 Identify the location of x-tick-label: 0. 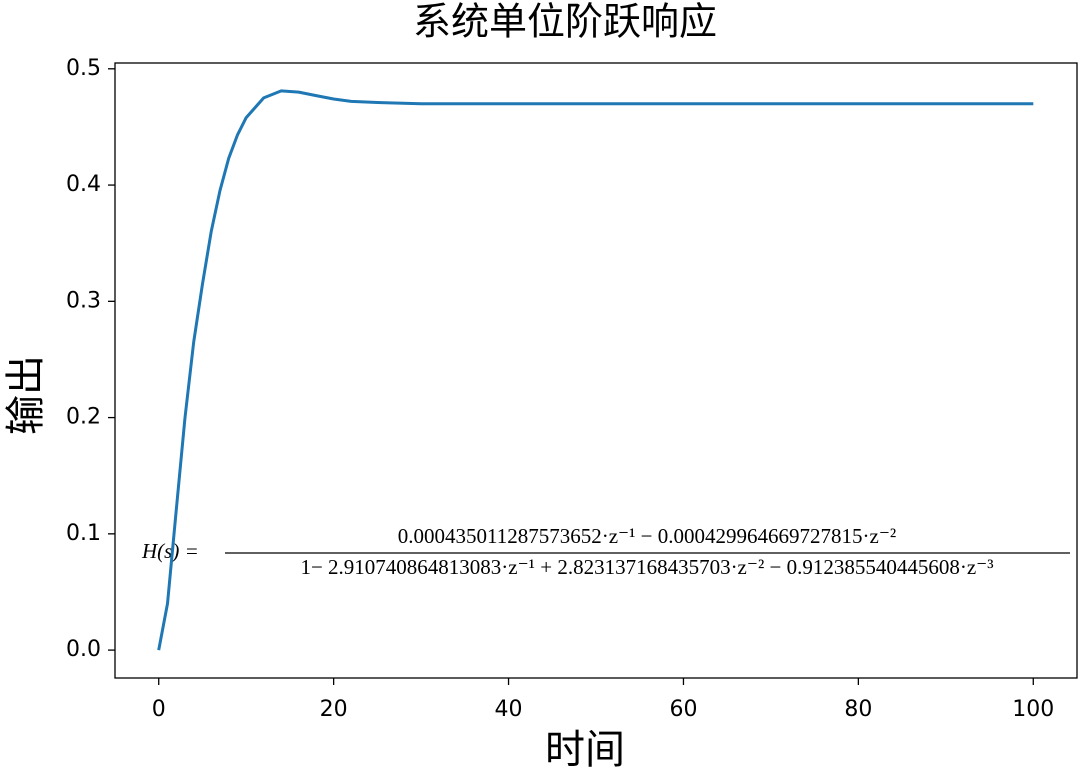
(159, 709).